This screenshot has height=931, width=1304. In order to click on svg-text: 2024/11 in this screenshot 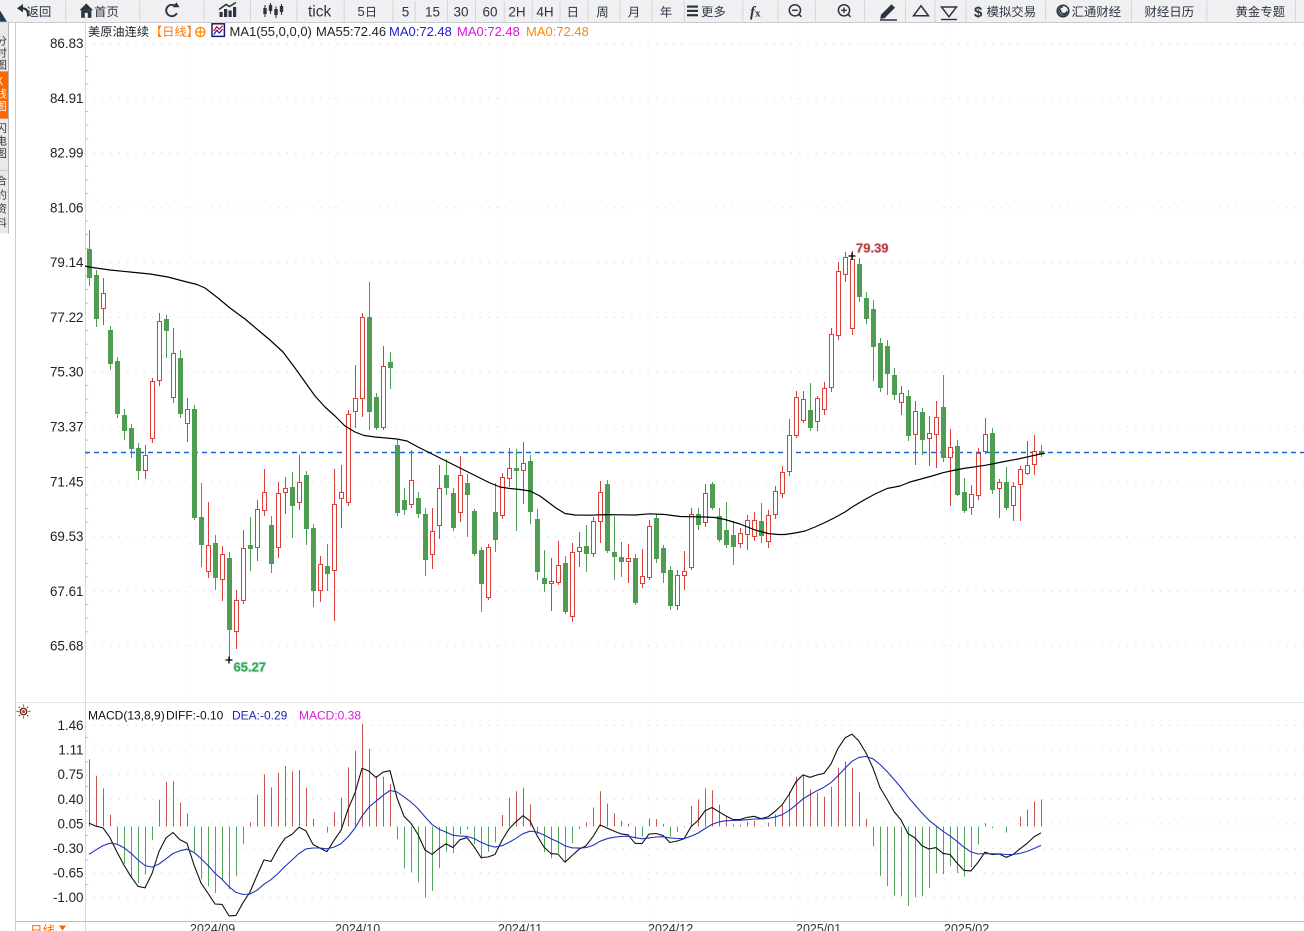, I will do `click(520, 926)`.